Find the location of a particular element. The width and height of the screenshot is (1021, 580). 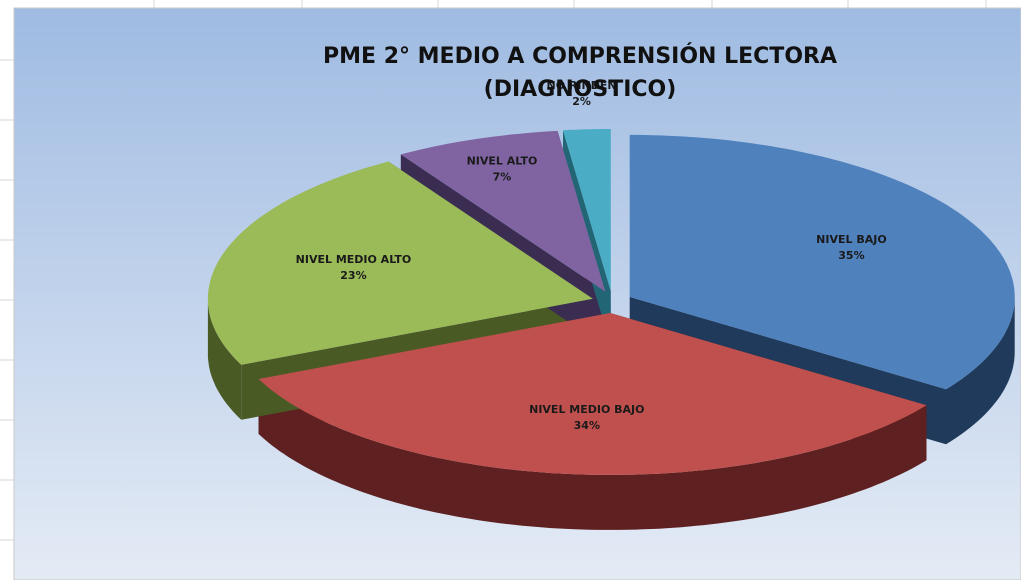

data-label-category: NIVEL MEDIO ALTO is located at coordinates (354, 259).